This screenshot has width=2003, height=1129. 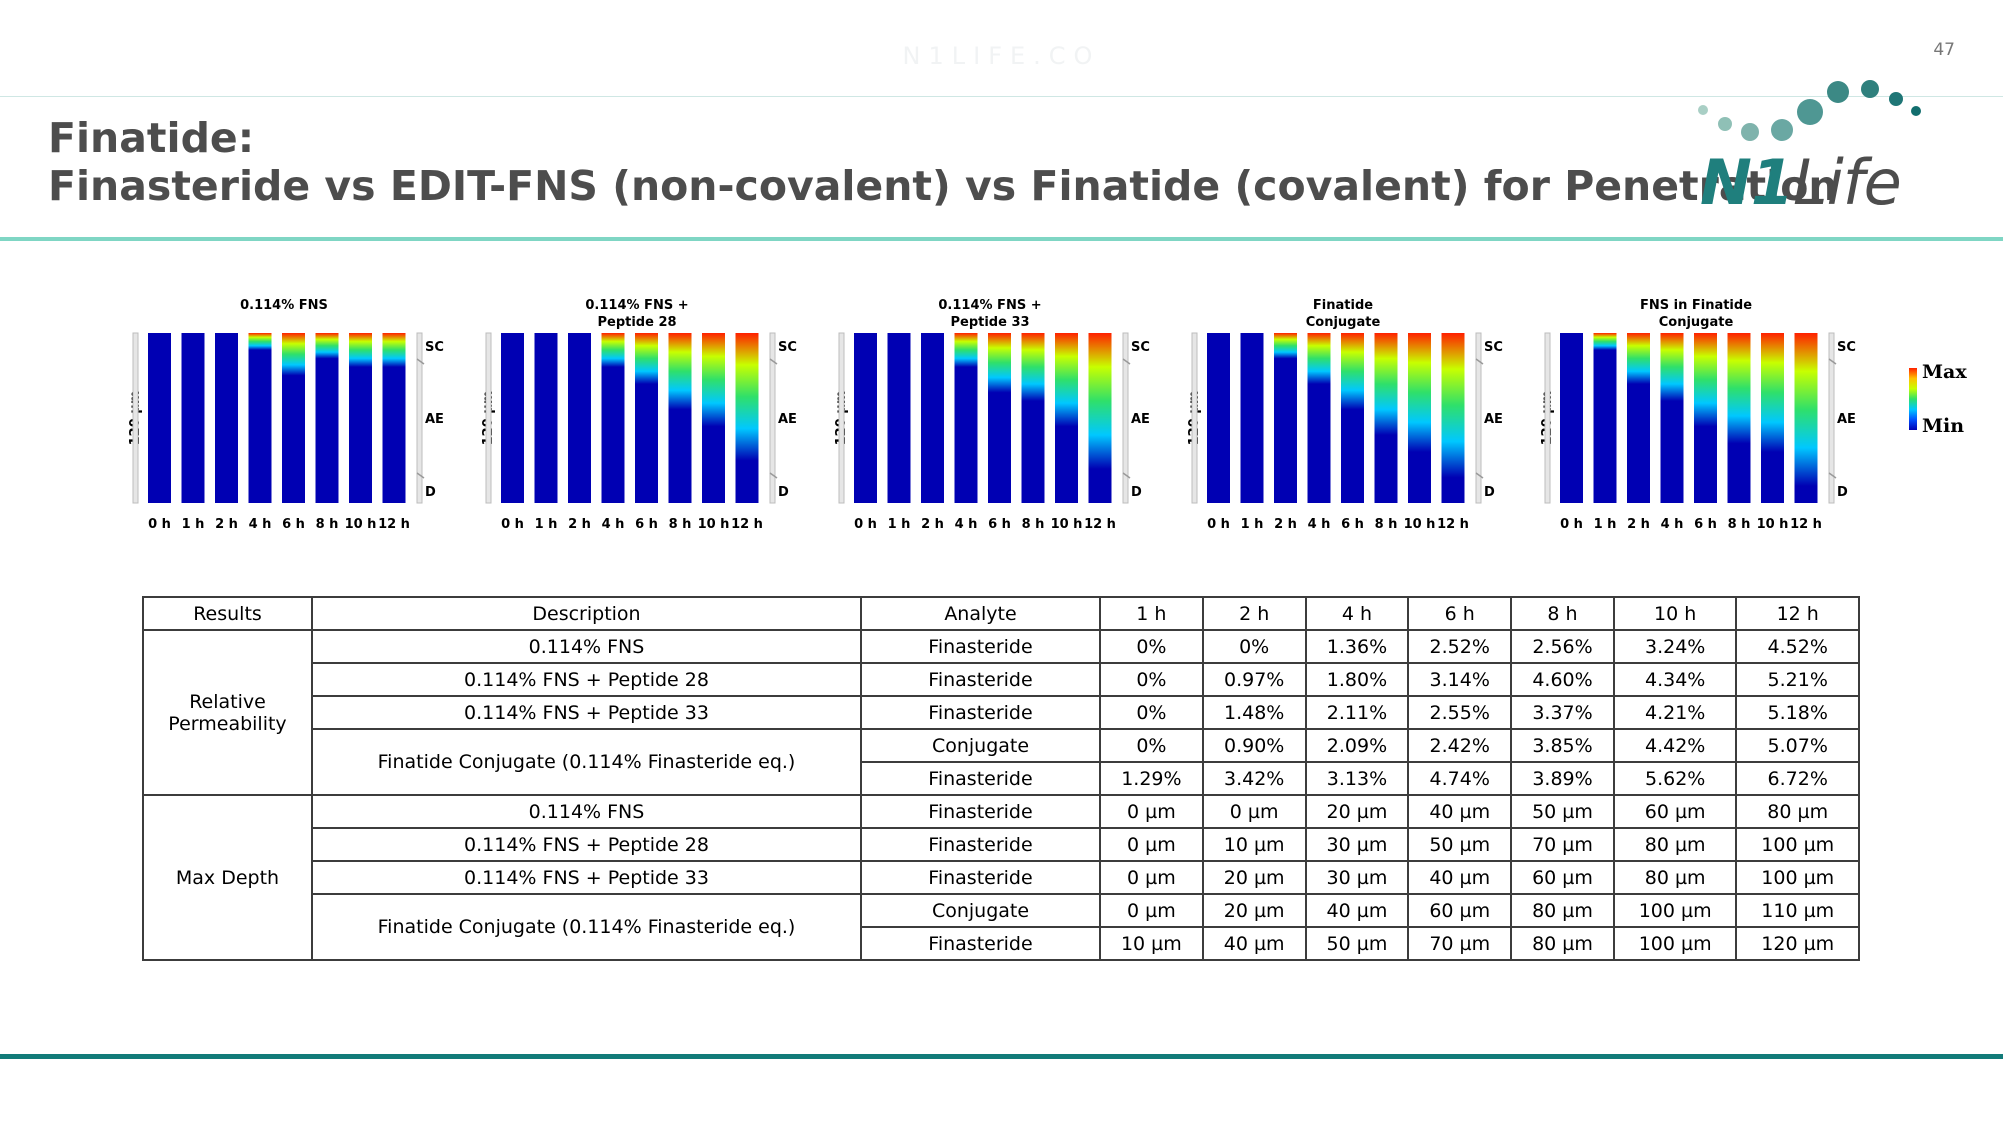 What do you see at coordinates (227, 712) in the screenshot?
I see `result-group-label: Relative Permeability` at bounding box center [227, 712].